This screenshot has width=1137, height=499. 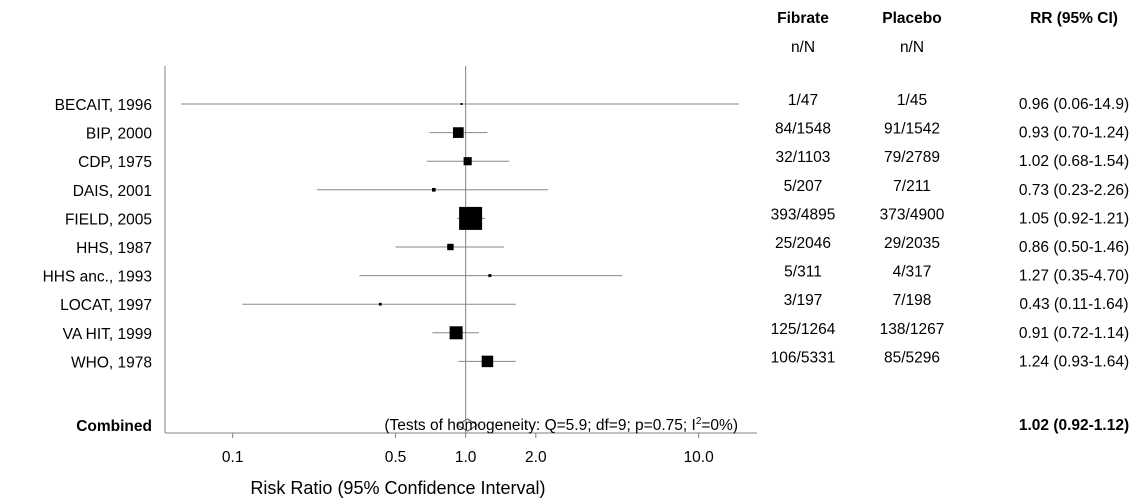 I want to click on study-label: BECAIT, 1996, so click(x=103, y=105).